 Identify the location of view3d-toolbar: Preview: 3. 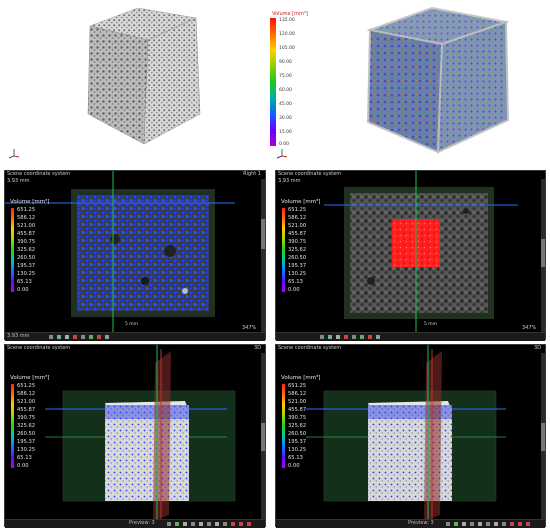
(410, 523).